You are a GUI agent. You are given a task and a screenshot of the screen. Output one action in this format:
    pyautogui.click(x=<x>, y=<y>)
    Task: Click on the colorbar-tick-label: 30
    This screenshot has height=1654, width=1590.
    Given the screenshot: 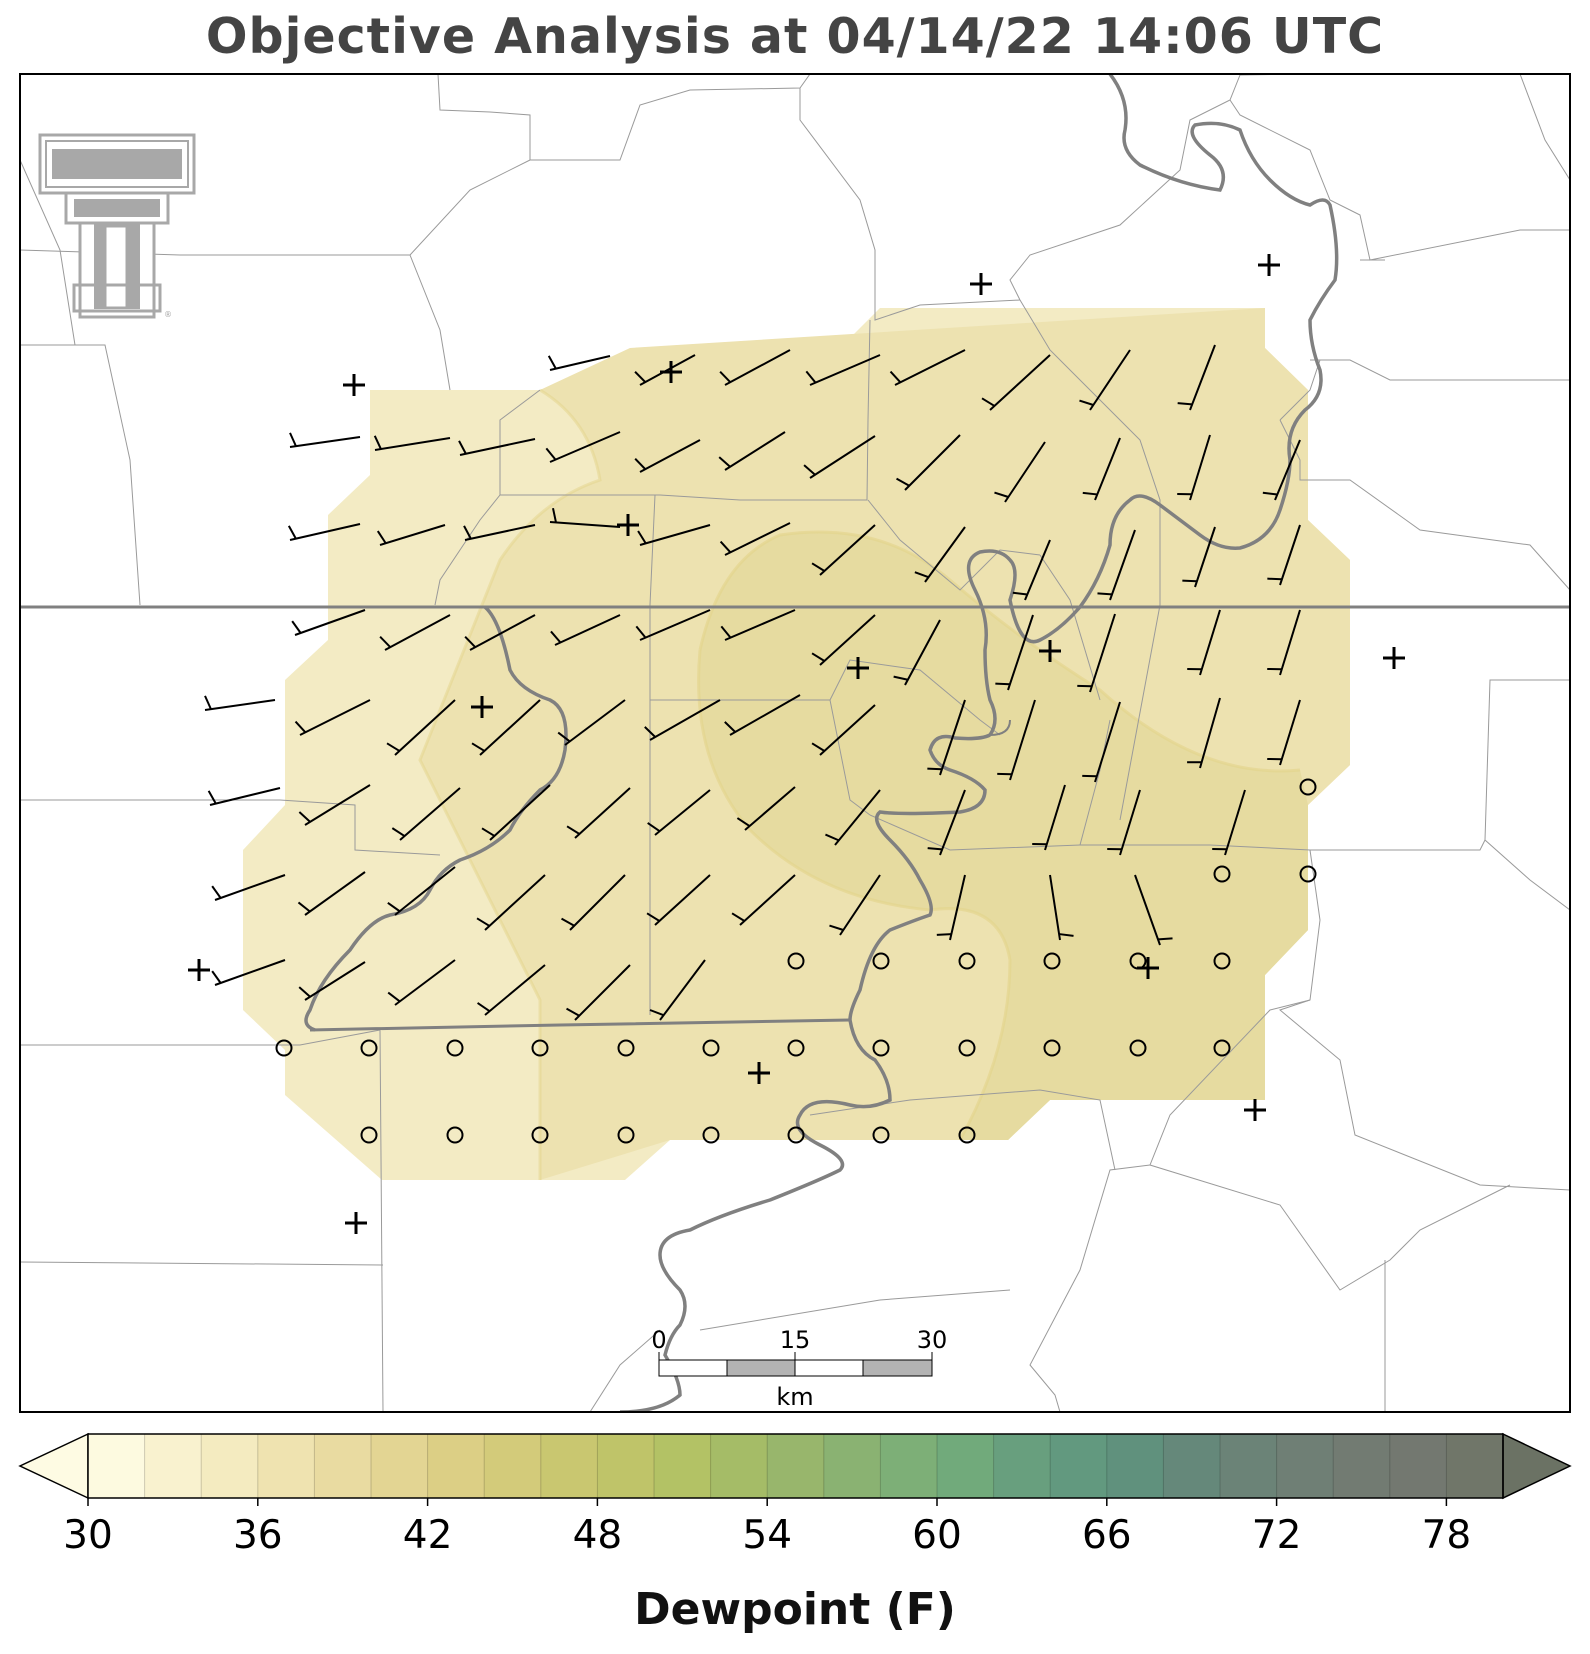 What is the action you would take?
    pyautogui.click(x=88, y=1535)
    